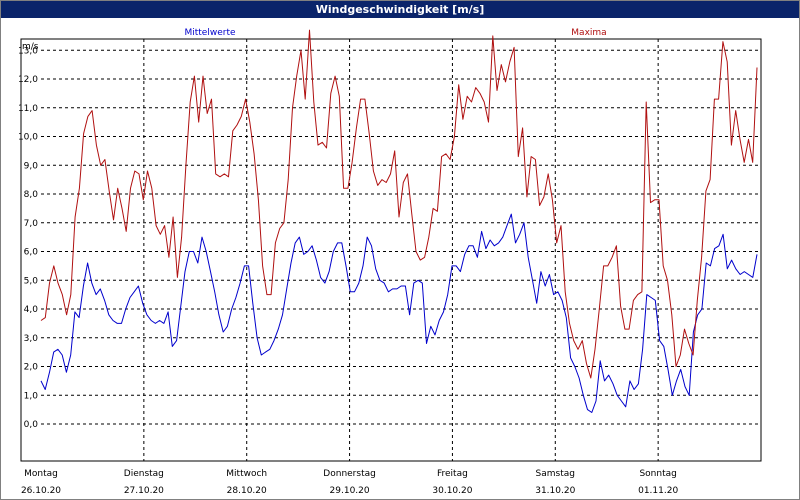  What do you see at coordinates (31, 253) in the screenshot?
I see `y-tick-label: 6,0` at bounding box center [31, 253].